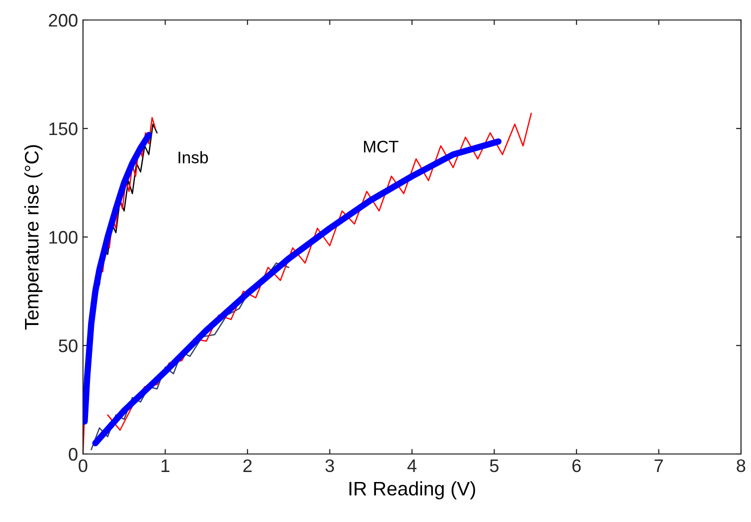  What do you see at coordinates (247, 465) in the screenshot?
I see `x-tick-label: 2` at bounding box center [247, 465].